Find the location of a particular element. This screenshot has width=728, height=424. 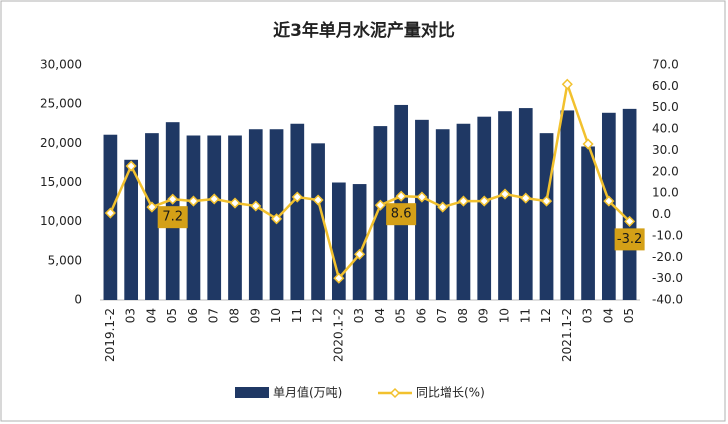

y2-tick-label: -40.0 is located at coordinates (667, 300).